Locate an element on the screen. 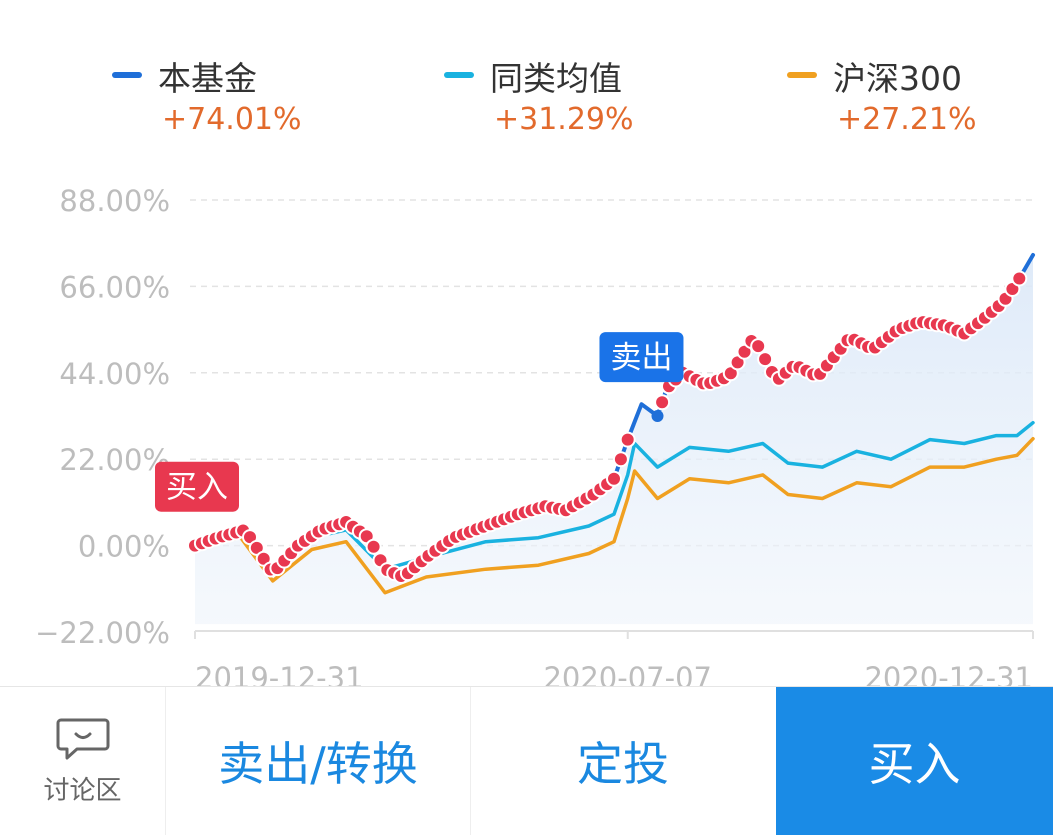 This screenshot has width=1053, height=835. buy-flag-label: 买入 is located at coordinates (197, 488).